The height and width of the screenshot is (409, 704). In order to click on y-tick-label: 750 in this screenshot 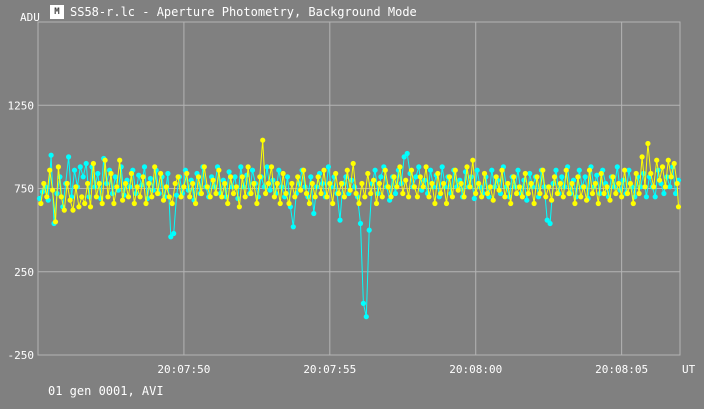, I will do `click(24, 189)`.